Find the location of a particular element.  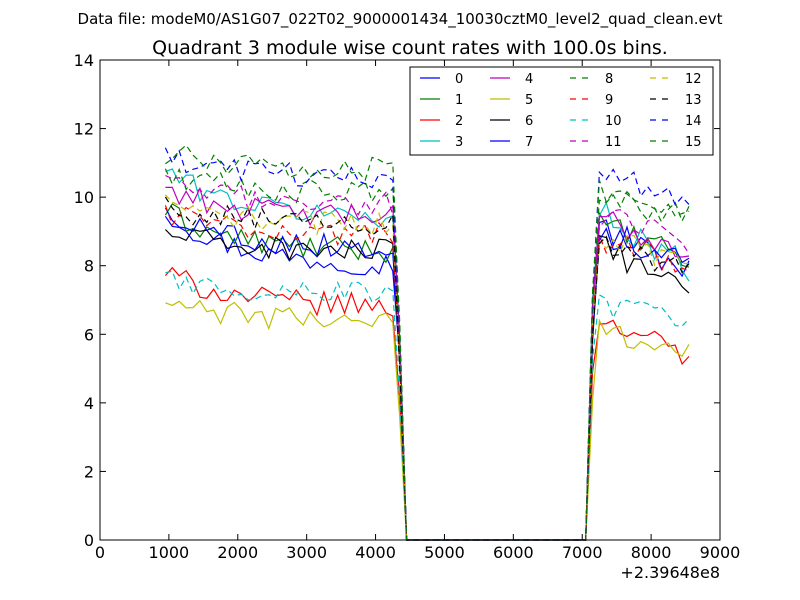

y-tick-label: 2 is located at coordinates (89, 471).